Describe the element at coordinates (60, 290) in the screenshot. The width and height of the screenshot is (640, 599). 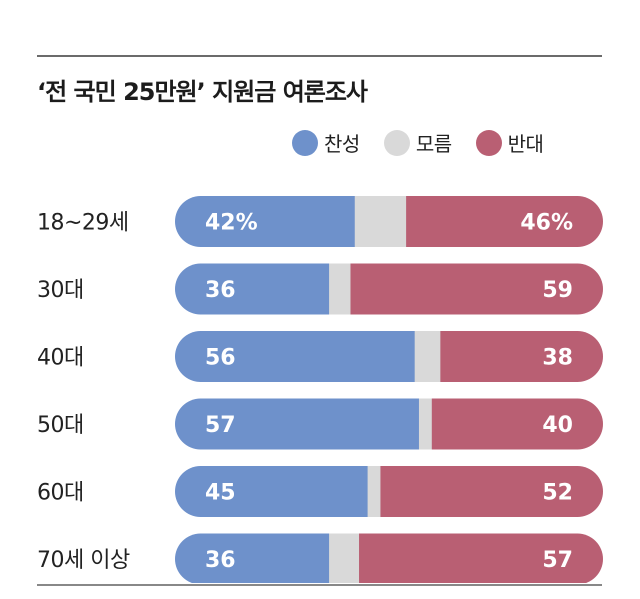
I see `category-label: 30대` at that location.